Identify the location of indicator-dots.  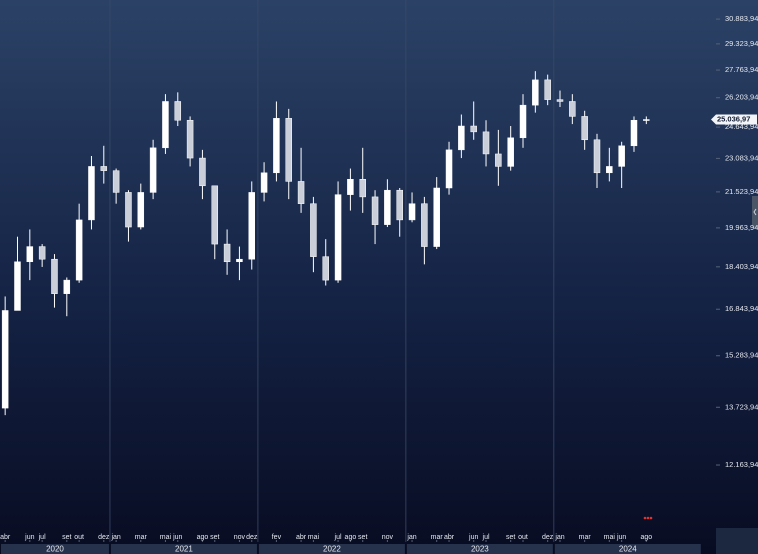
(648, 518).